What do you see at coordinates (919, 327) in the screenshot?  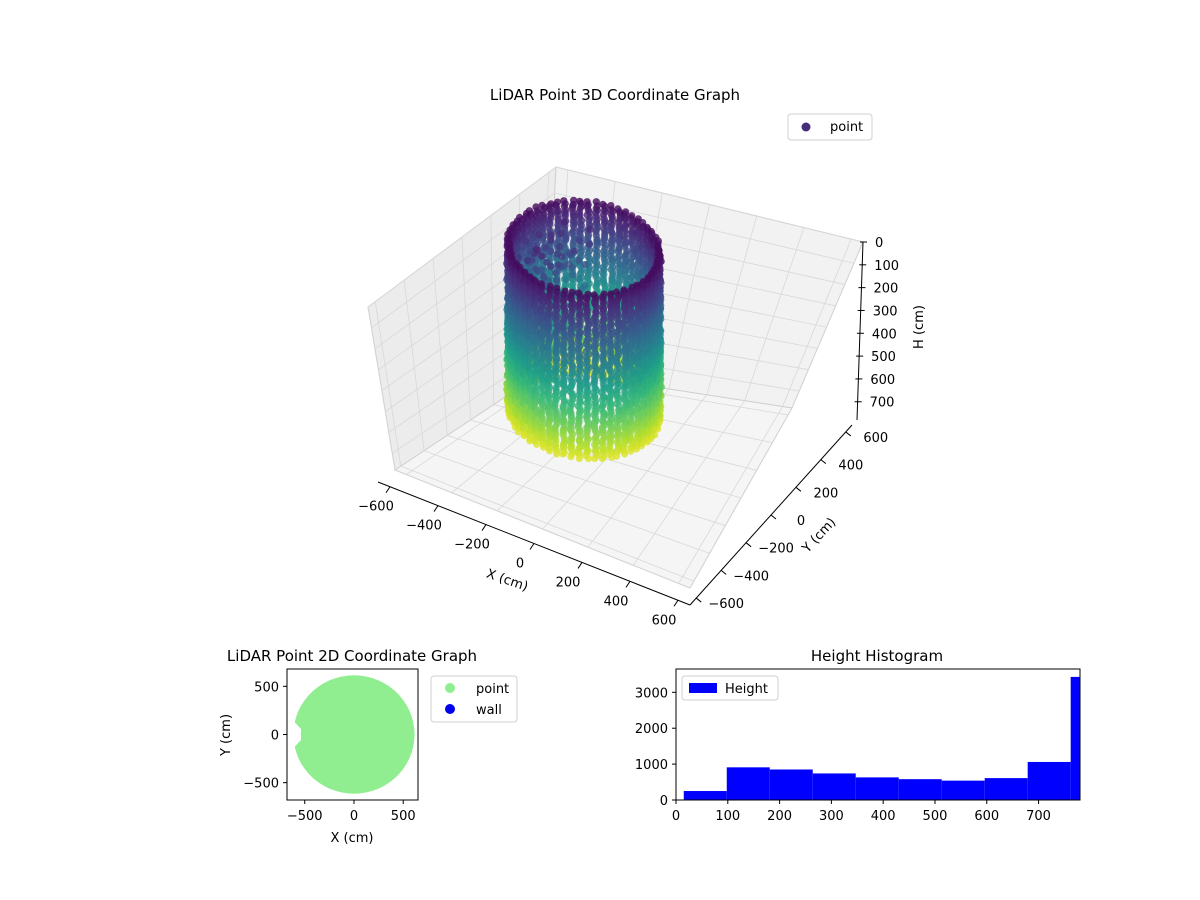 I see `z-axis-label-3d: H (cm)` at bounding box center [919, 327].